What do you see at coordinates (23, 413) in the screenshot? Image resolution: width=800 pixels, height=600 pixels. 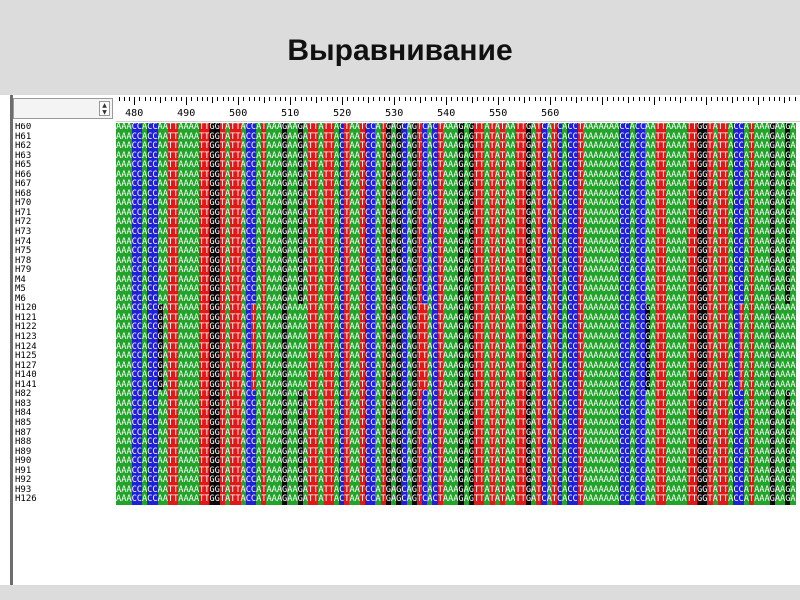 I see `sequence-name: H84` at bounding box center [23, 413].